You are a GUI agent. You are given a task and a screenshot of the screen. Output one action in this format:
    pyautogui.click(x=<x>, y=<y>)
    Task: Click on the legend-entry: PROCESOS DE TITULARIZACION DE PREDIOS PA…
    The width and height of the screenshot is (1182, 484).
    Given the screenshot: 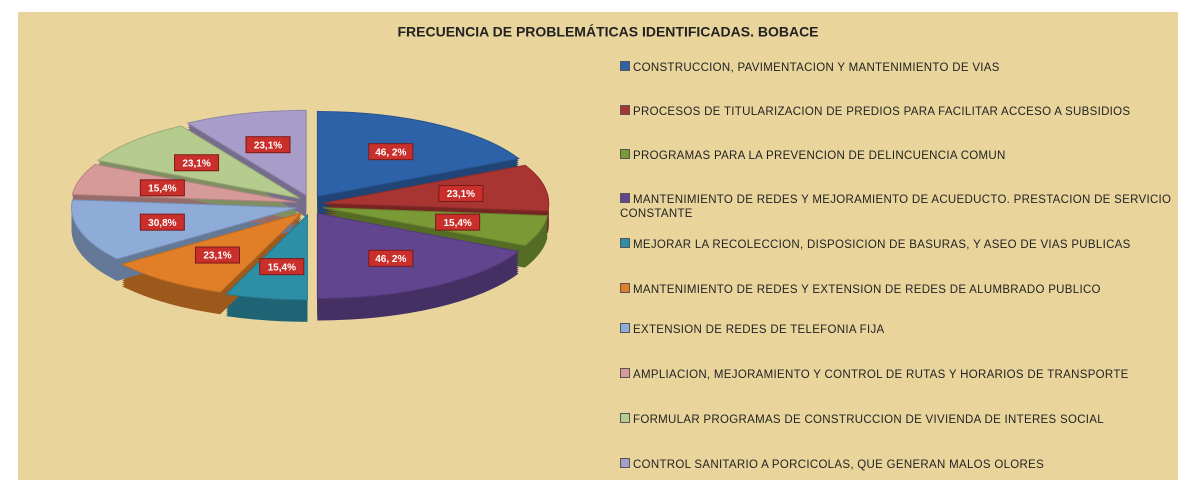 What is the action you would take?
    pyautogui.click(x=897, y=112)
    